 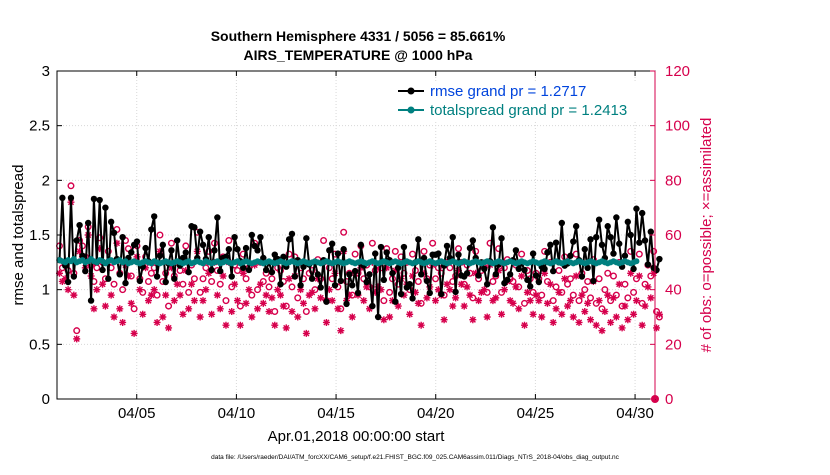 I want to click on totalspread-marker, so click(x=636, y=261).